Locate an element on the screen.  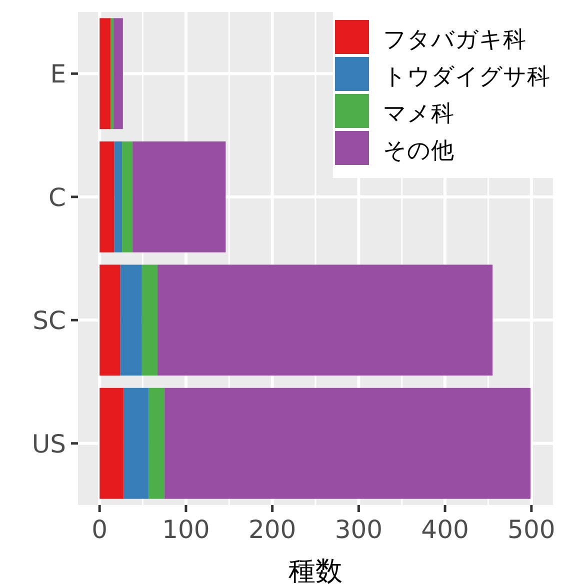
x-tick-label: 500 is located at coordinates (532, 529).